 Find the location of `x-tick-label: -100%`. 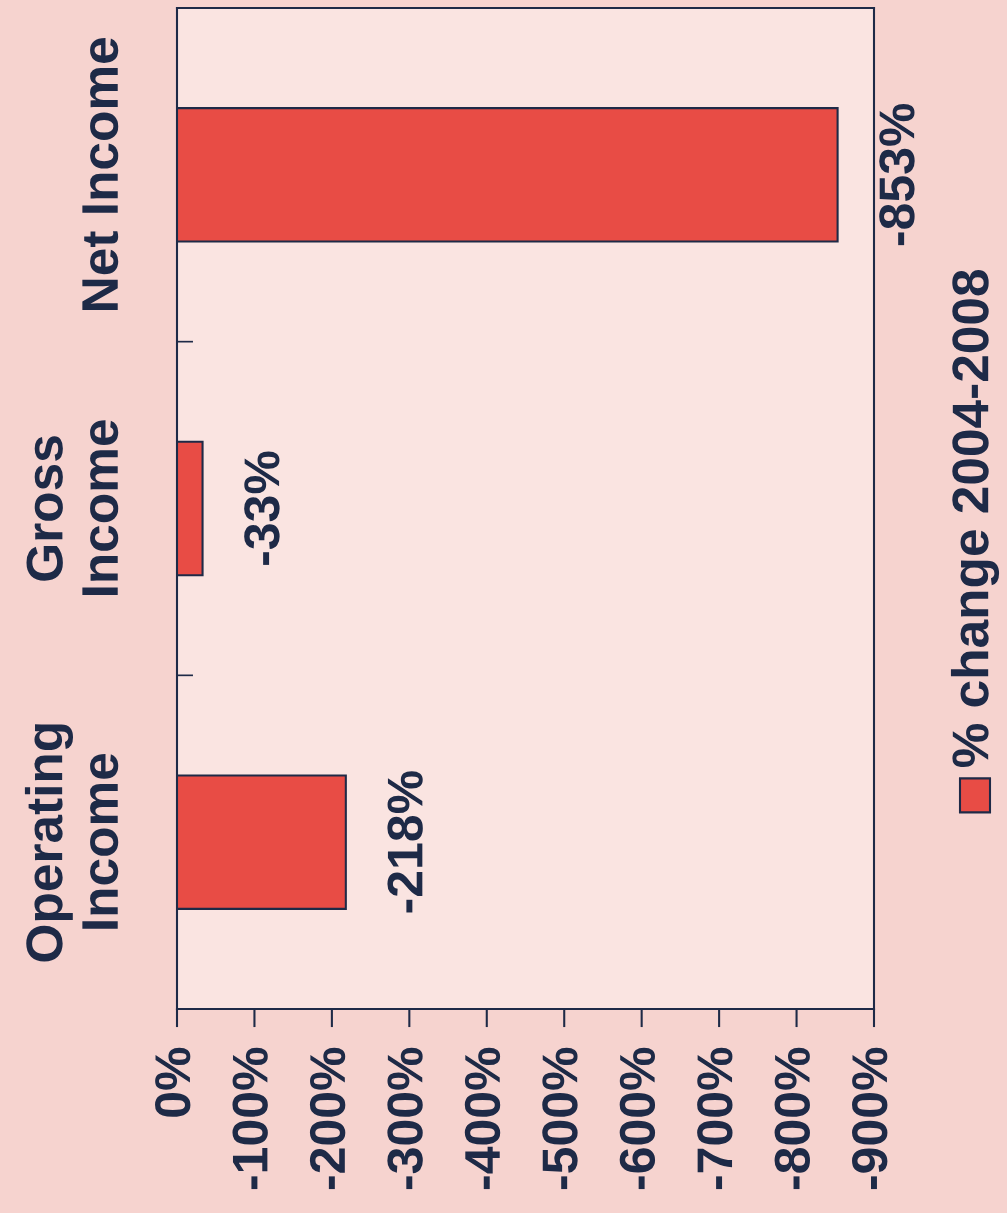

x-tick-label: -100% is located at coordinates (250, 1118).